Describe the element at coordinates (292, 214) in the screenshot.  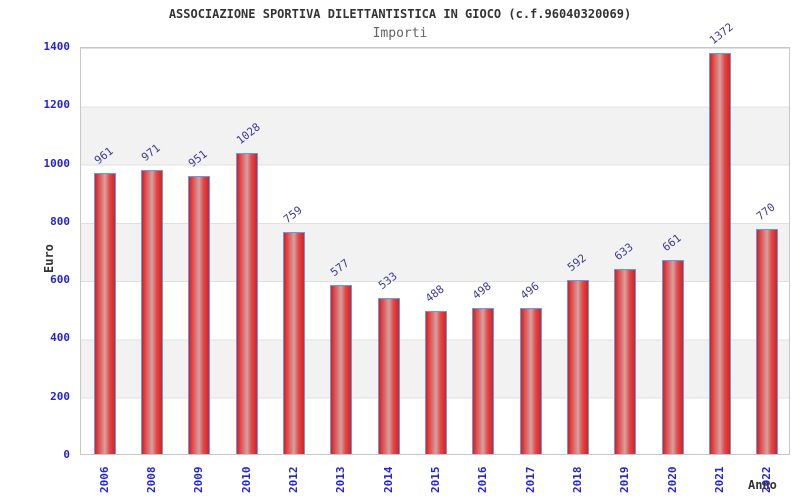
I see `bar-value-label: 759` at that location.